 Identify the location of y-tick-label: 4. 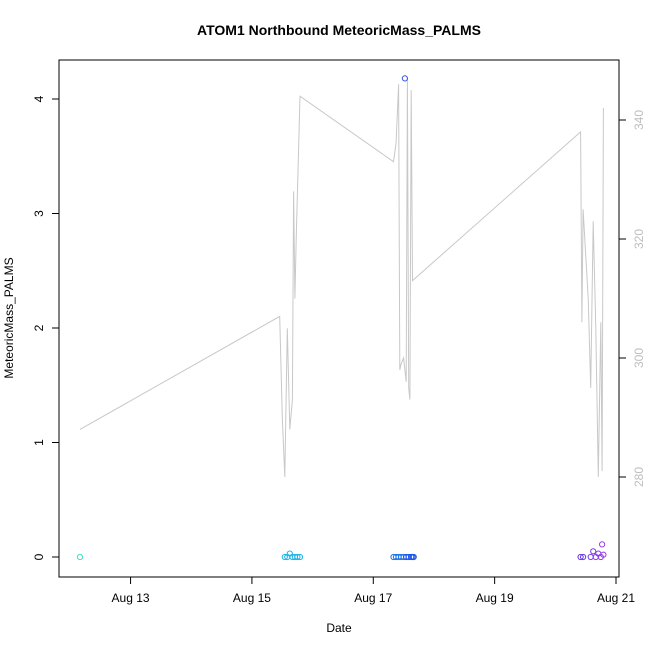
(39, 98).